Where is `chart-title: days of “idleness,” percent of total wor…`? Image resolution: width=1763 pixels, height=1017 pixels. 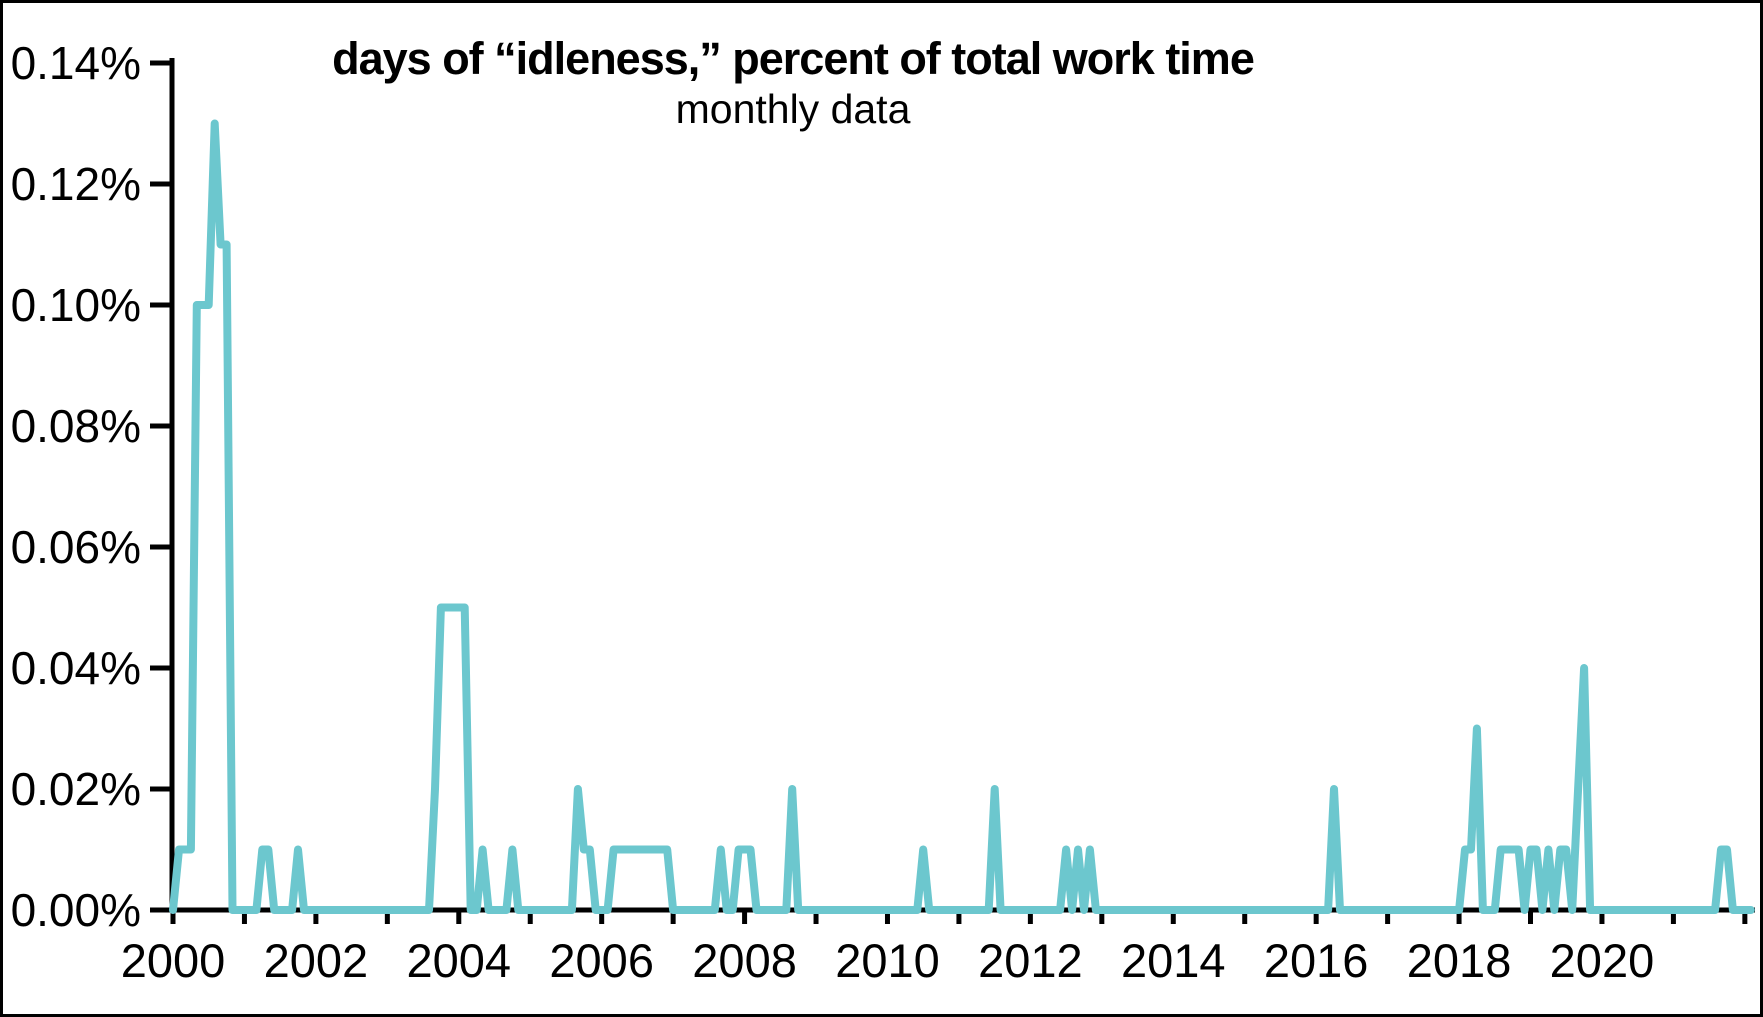 chart-title: days of “idleness,” percent of total wor… is located at coordinates (793, 58).